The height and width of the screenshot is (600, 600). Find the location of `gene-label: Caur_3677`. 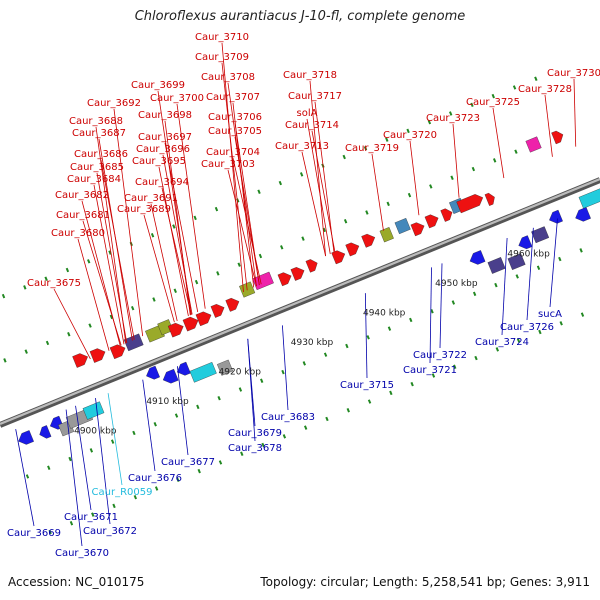

gene-label: Caur_3677 is located at coordinates (188, 462).